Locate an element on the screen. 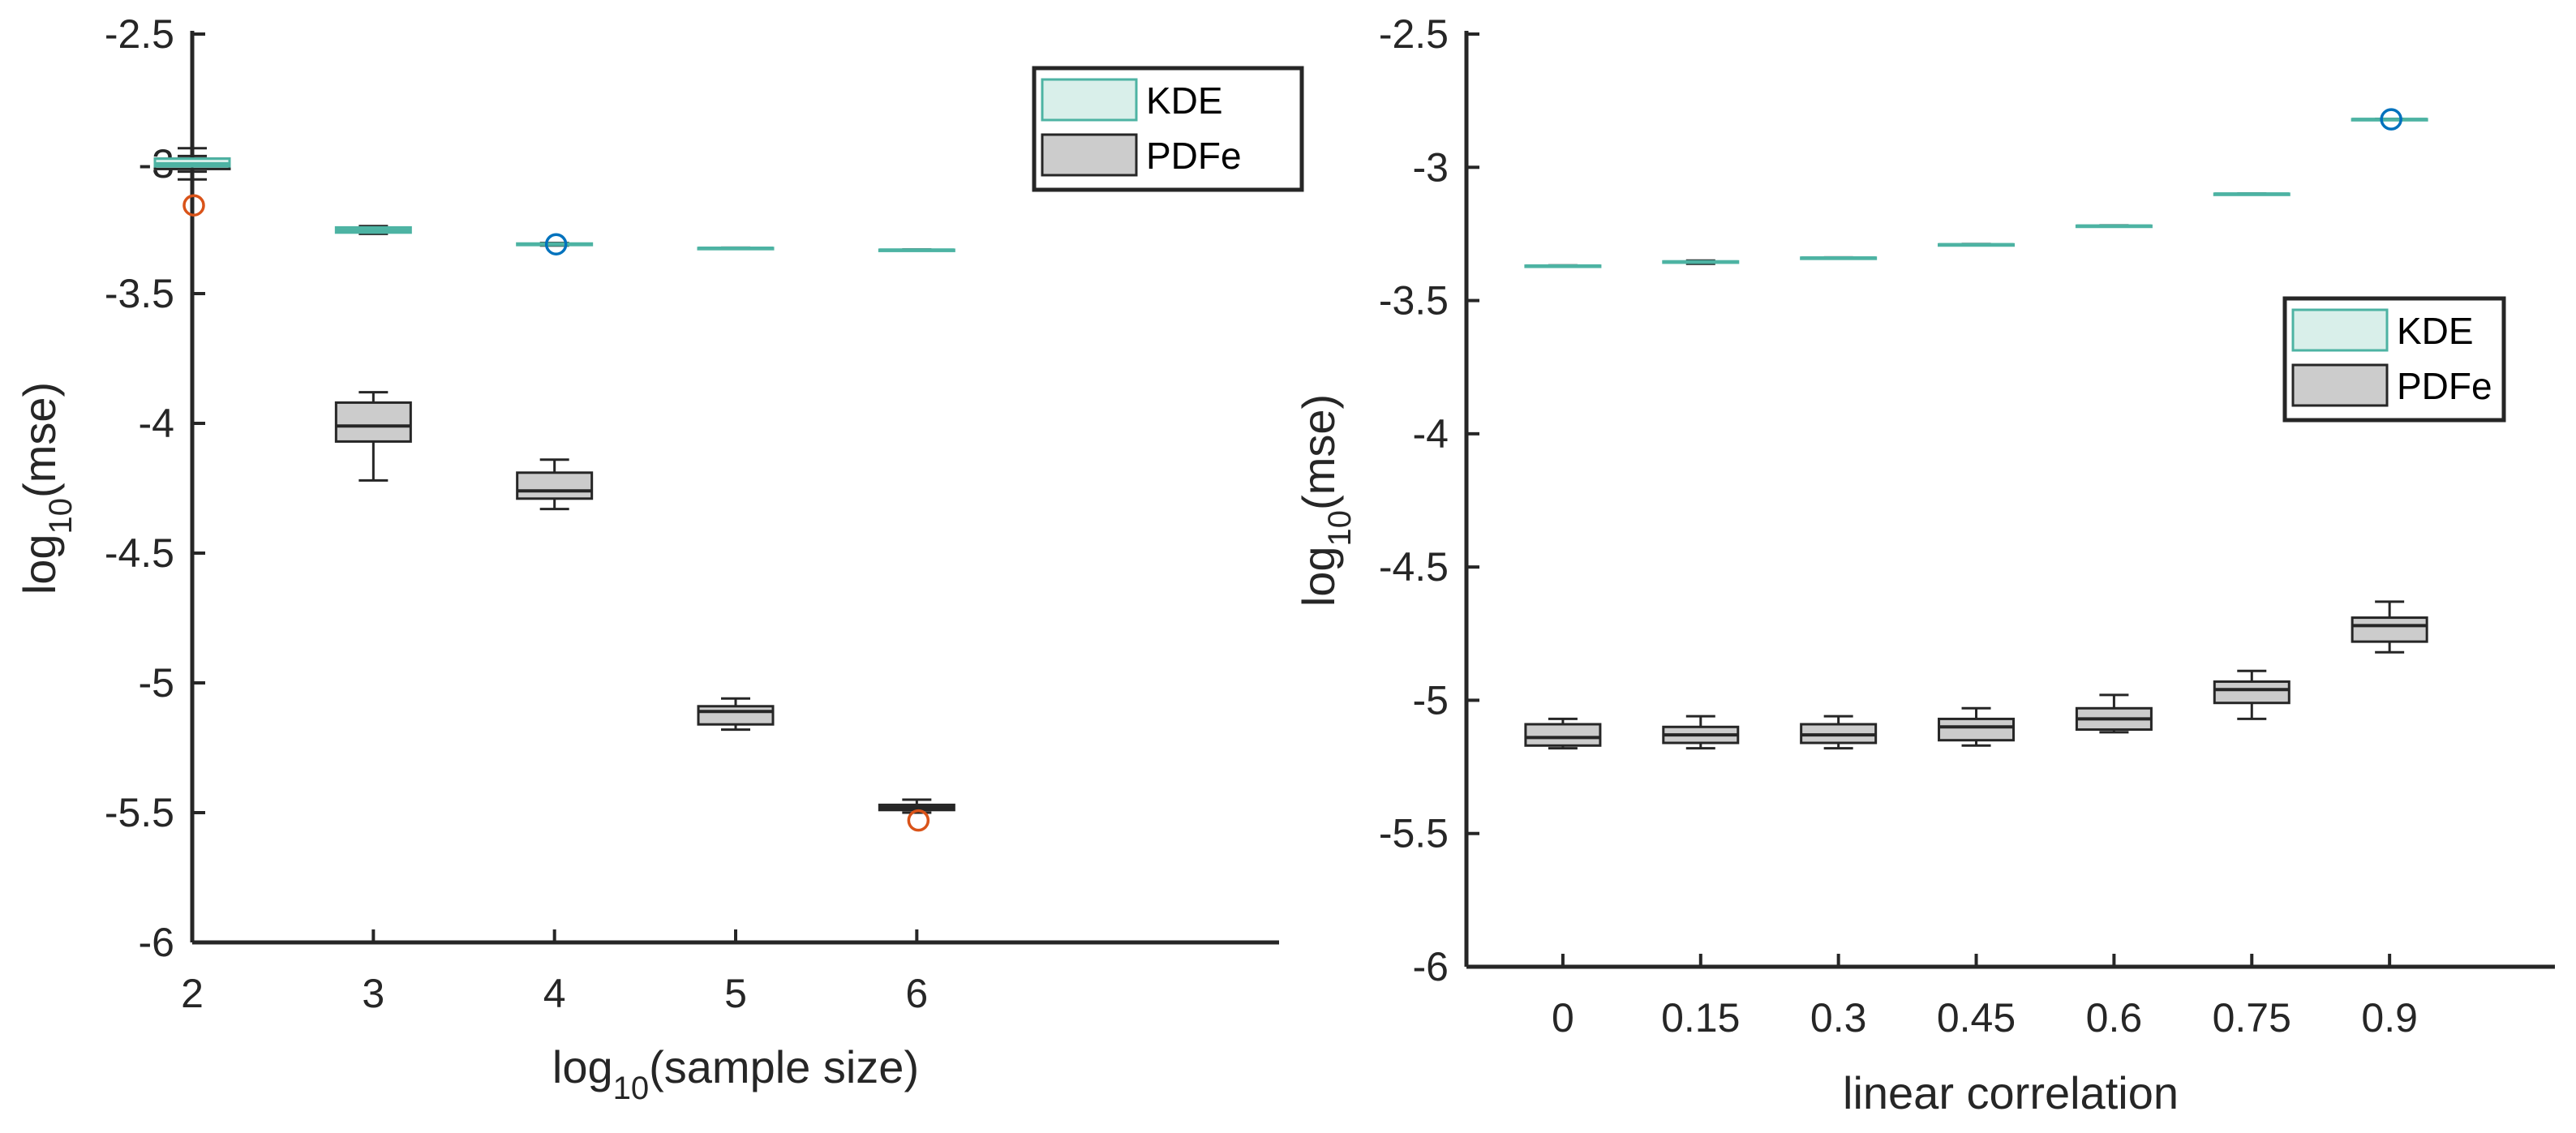 This screenshot has height=1133, width=2576. x-axis-label-base: linear correlation is located at coordinates (2011, 1092).